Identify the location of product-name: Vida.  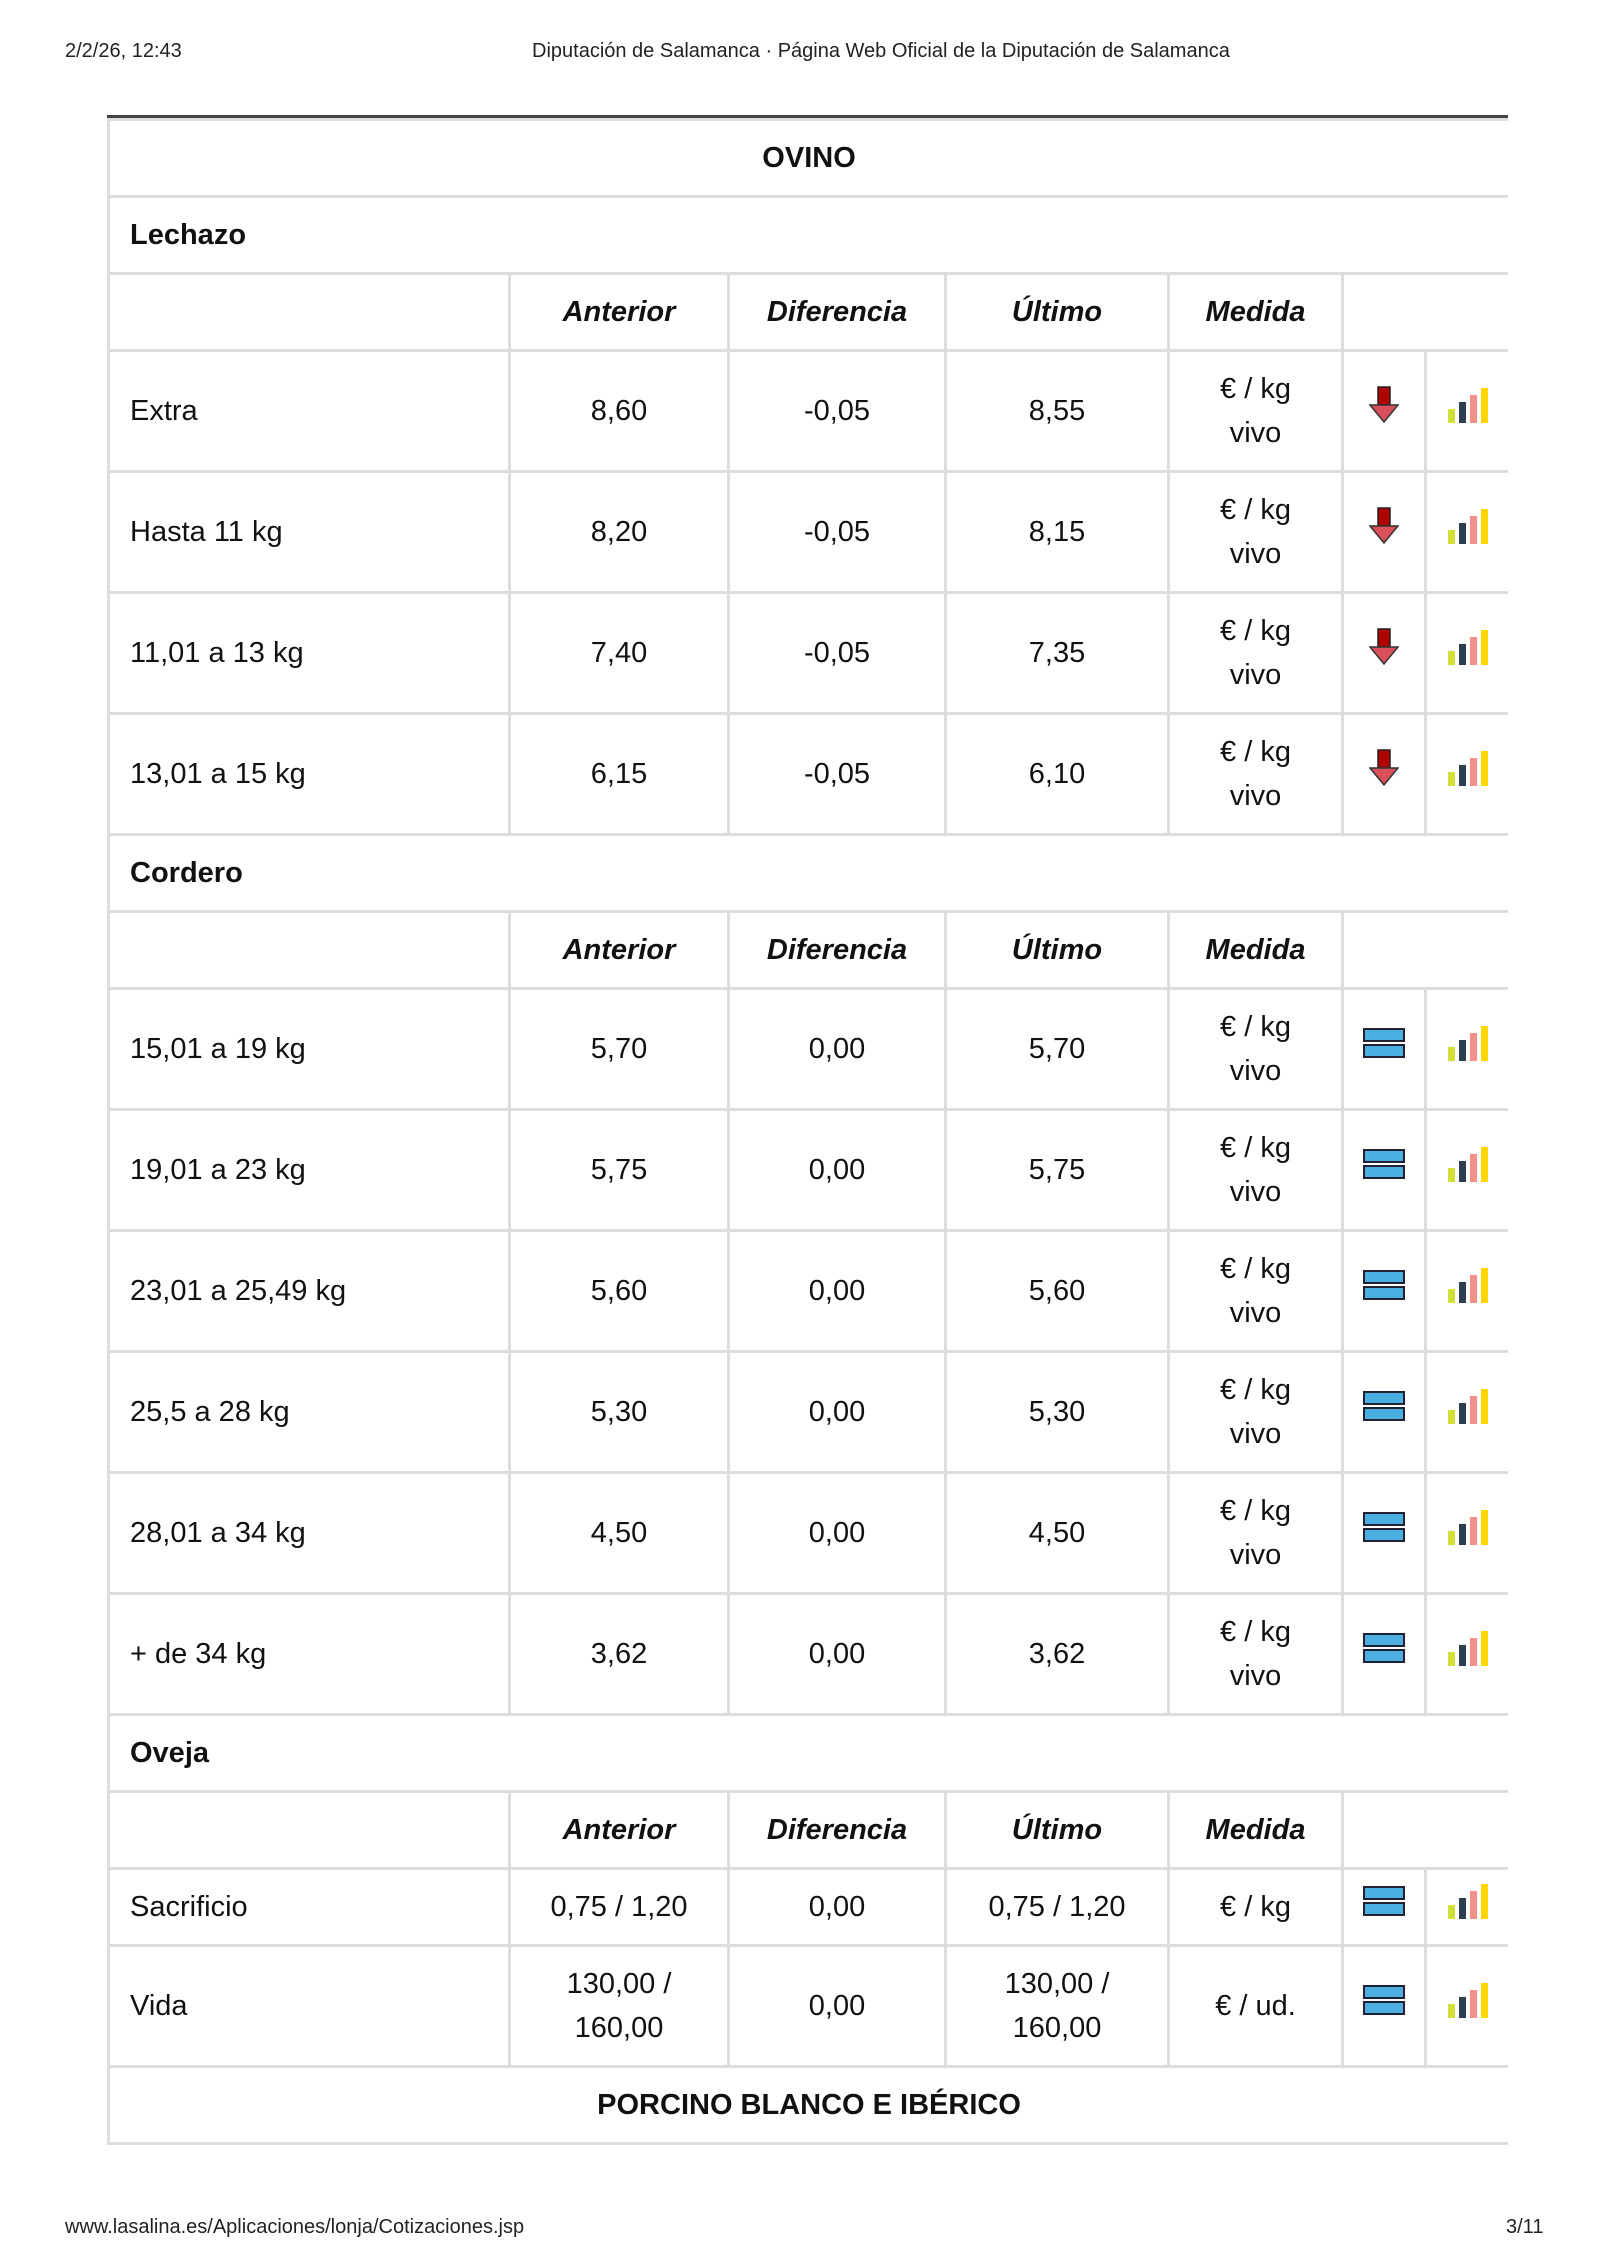
(309, 2006).